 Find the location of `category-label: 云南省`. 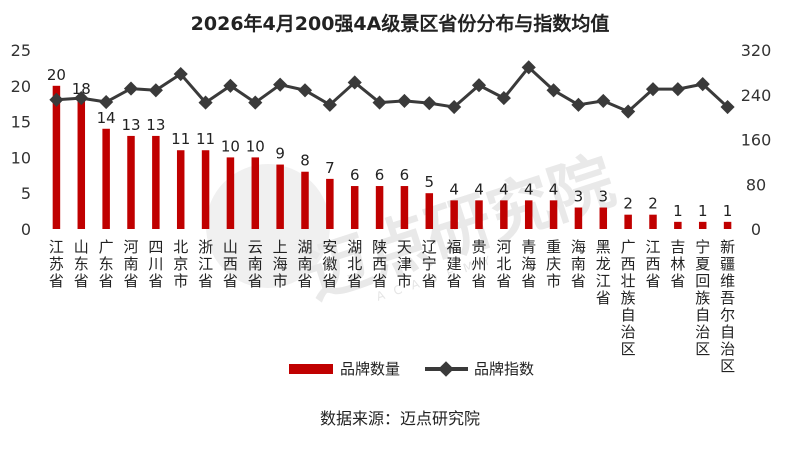

category-label: 云南省 is located at coordinates (255, 264).